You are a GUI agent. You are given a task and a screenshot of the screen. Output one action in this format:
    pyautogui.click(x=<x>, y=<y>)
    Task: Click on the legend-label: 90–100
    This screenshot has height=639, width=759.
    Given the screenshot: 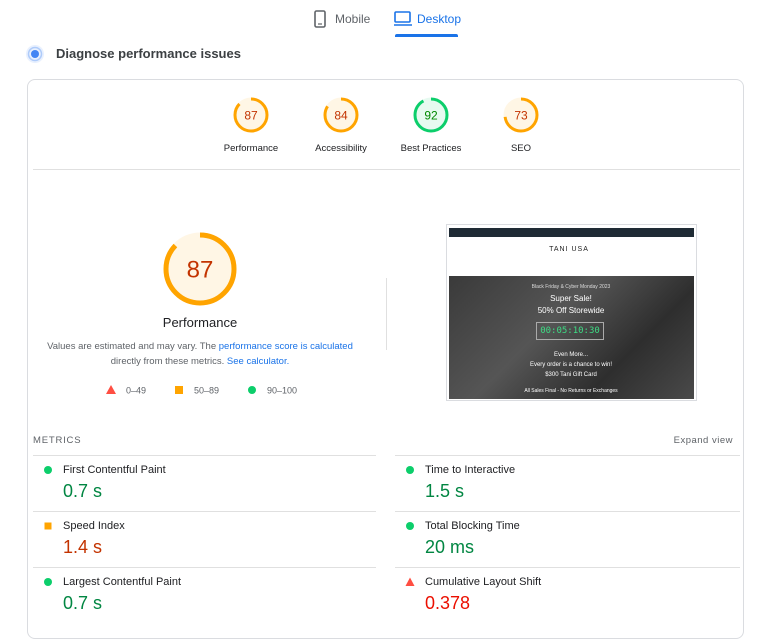 What is the action you would take?
    pyautogui.click(x=282, y=391)
    